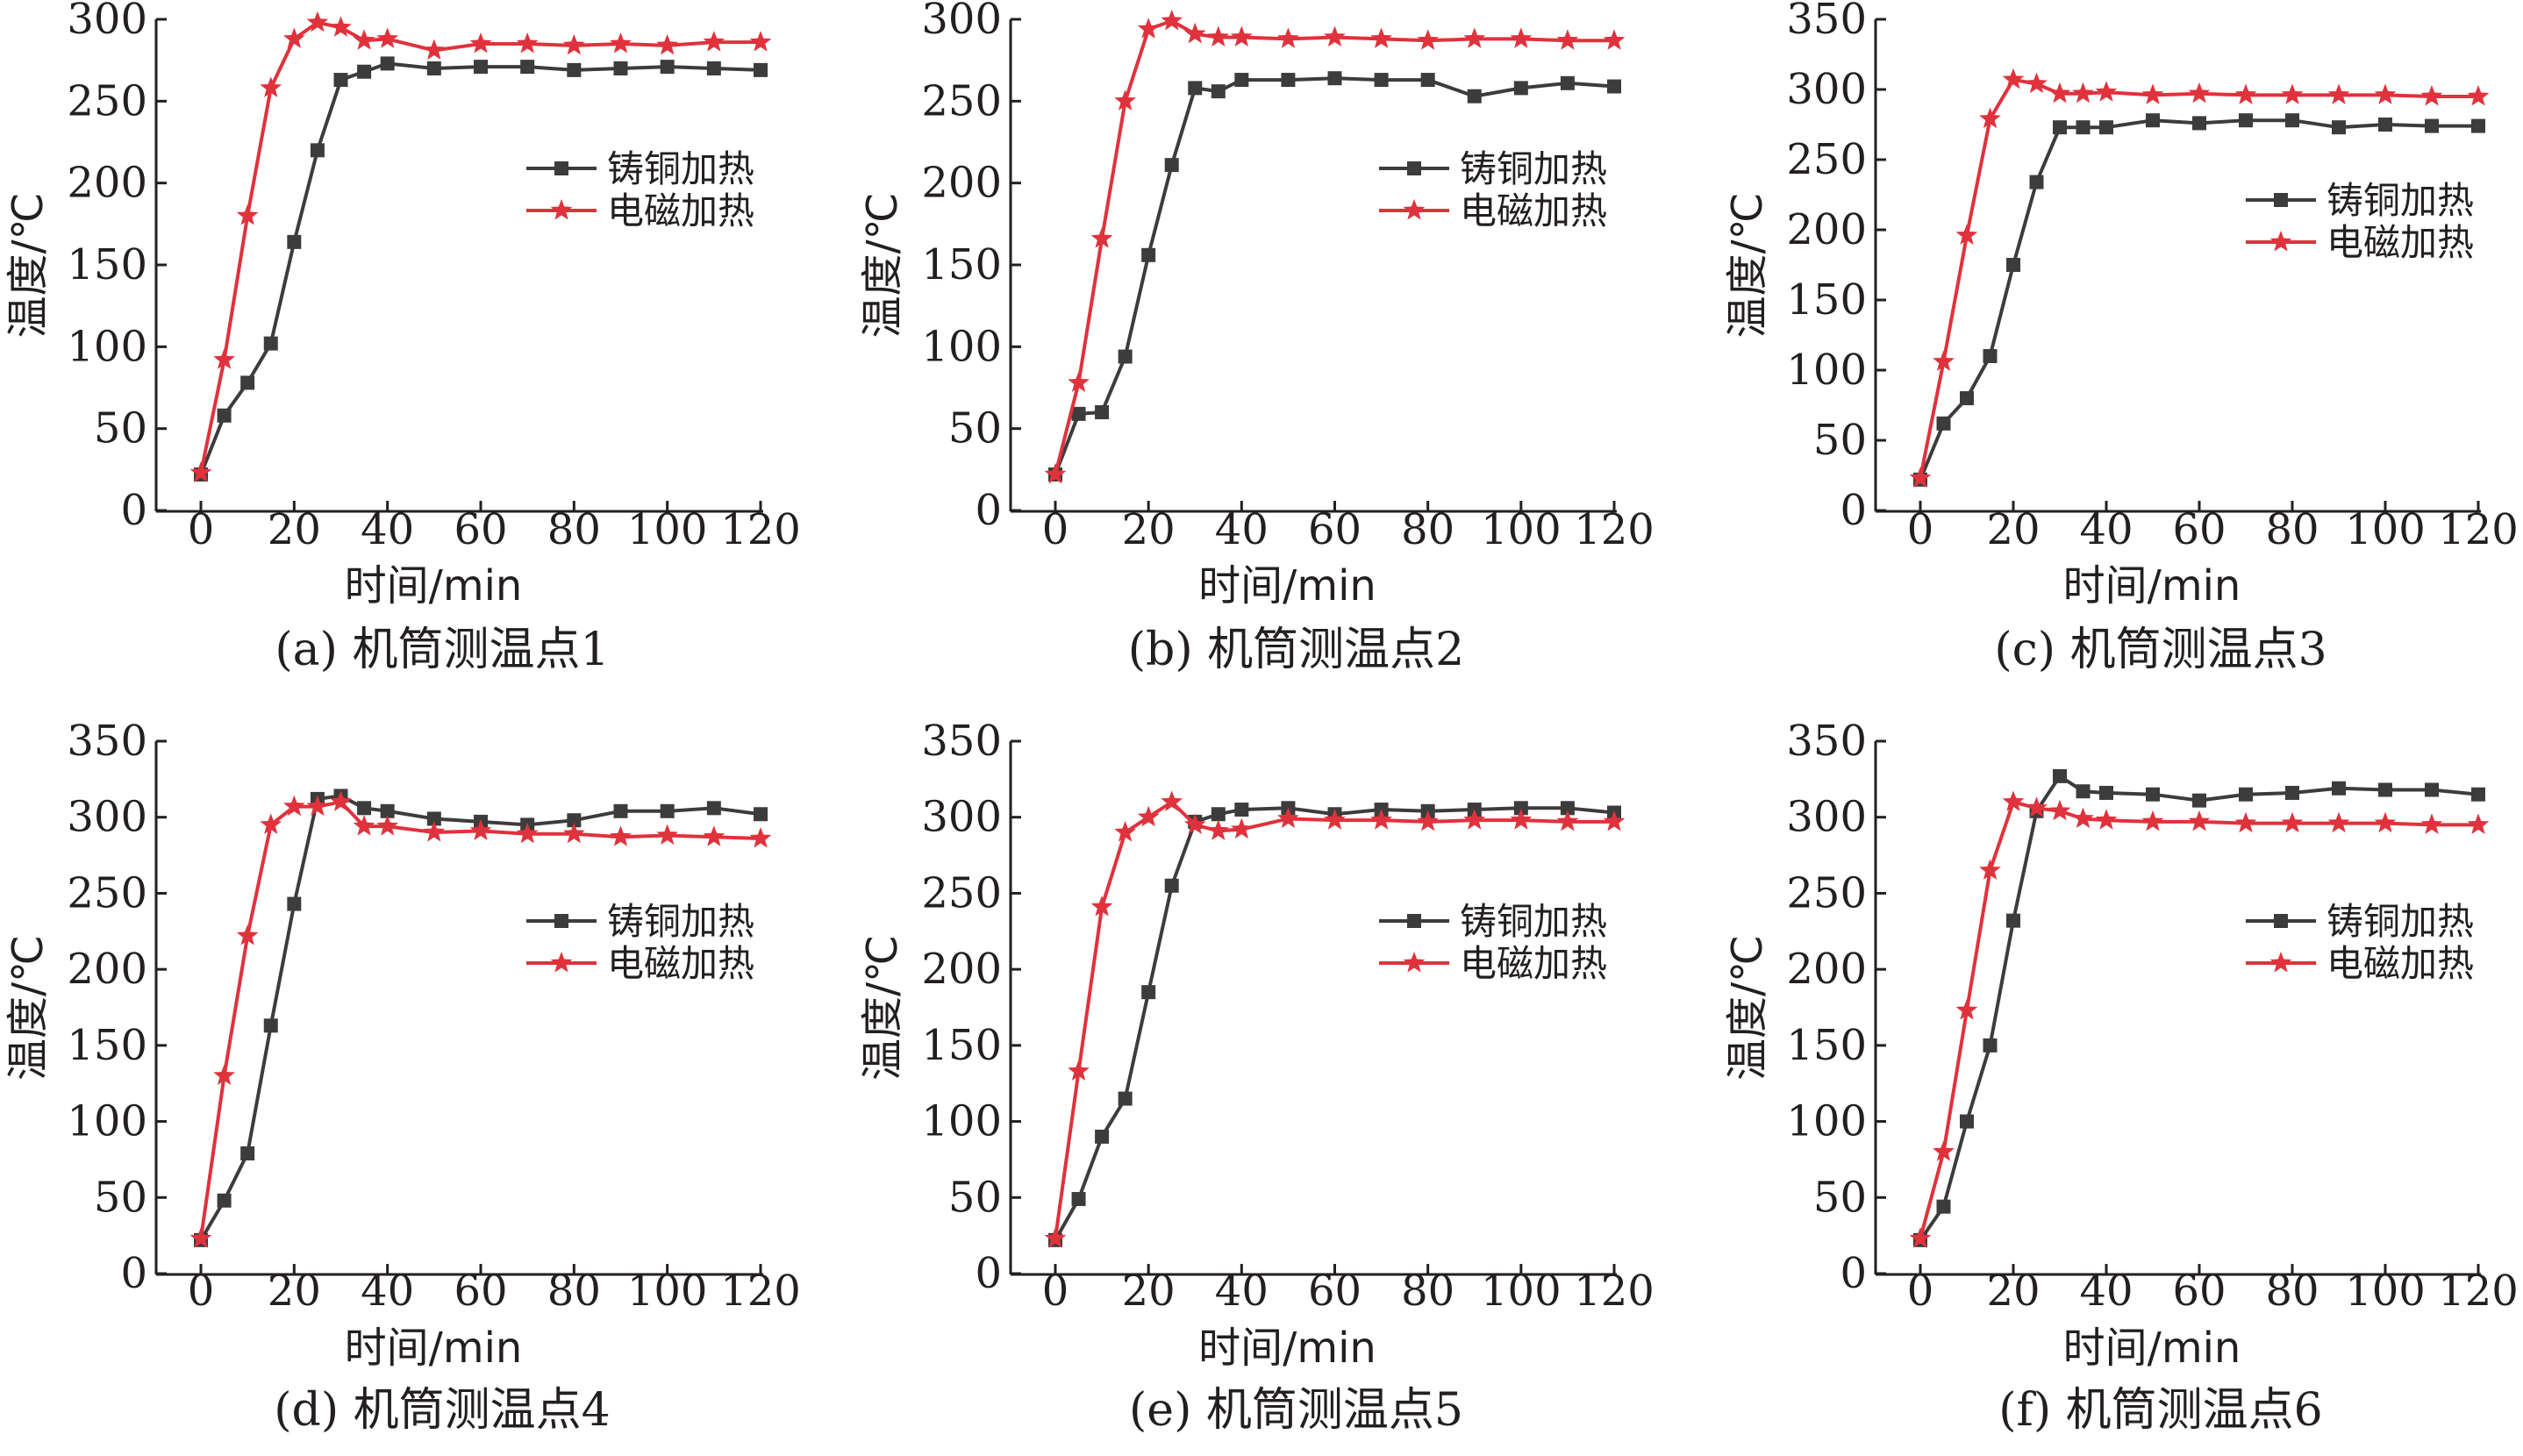 Image resolution: width=2523 pixels, height=1456 pixels. What do you see at coordinates (2152, 1348) in the screenshot?
I see `x-axis-title: 时间/min` at bounding box center [2152, 1348].